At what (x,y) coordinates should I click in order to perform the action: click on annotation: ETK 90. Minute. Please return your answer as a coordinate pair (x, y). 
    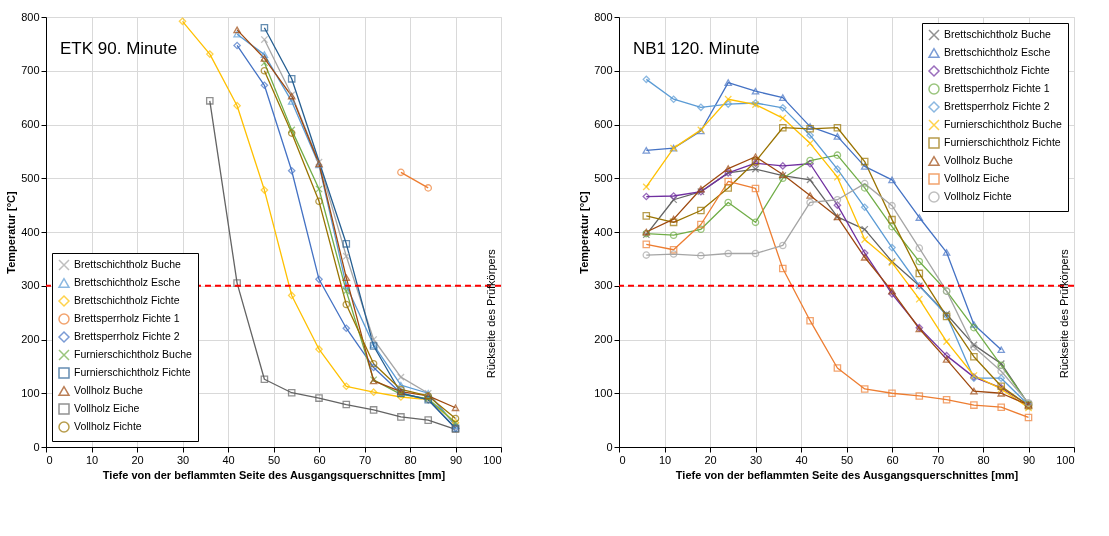
    Looking at the image, I should click on (119, 48).